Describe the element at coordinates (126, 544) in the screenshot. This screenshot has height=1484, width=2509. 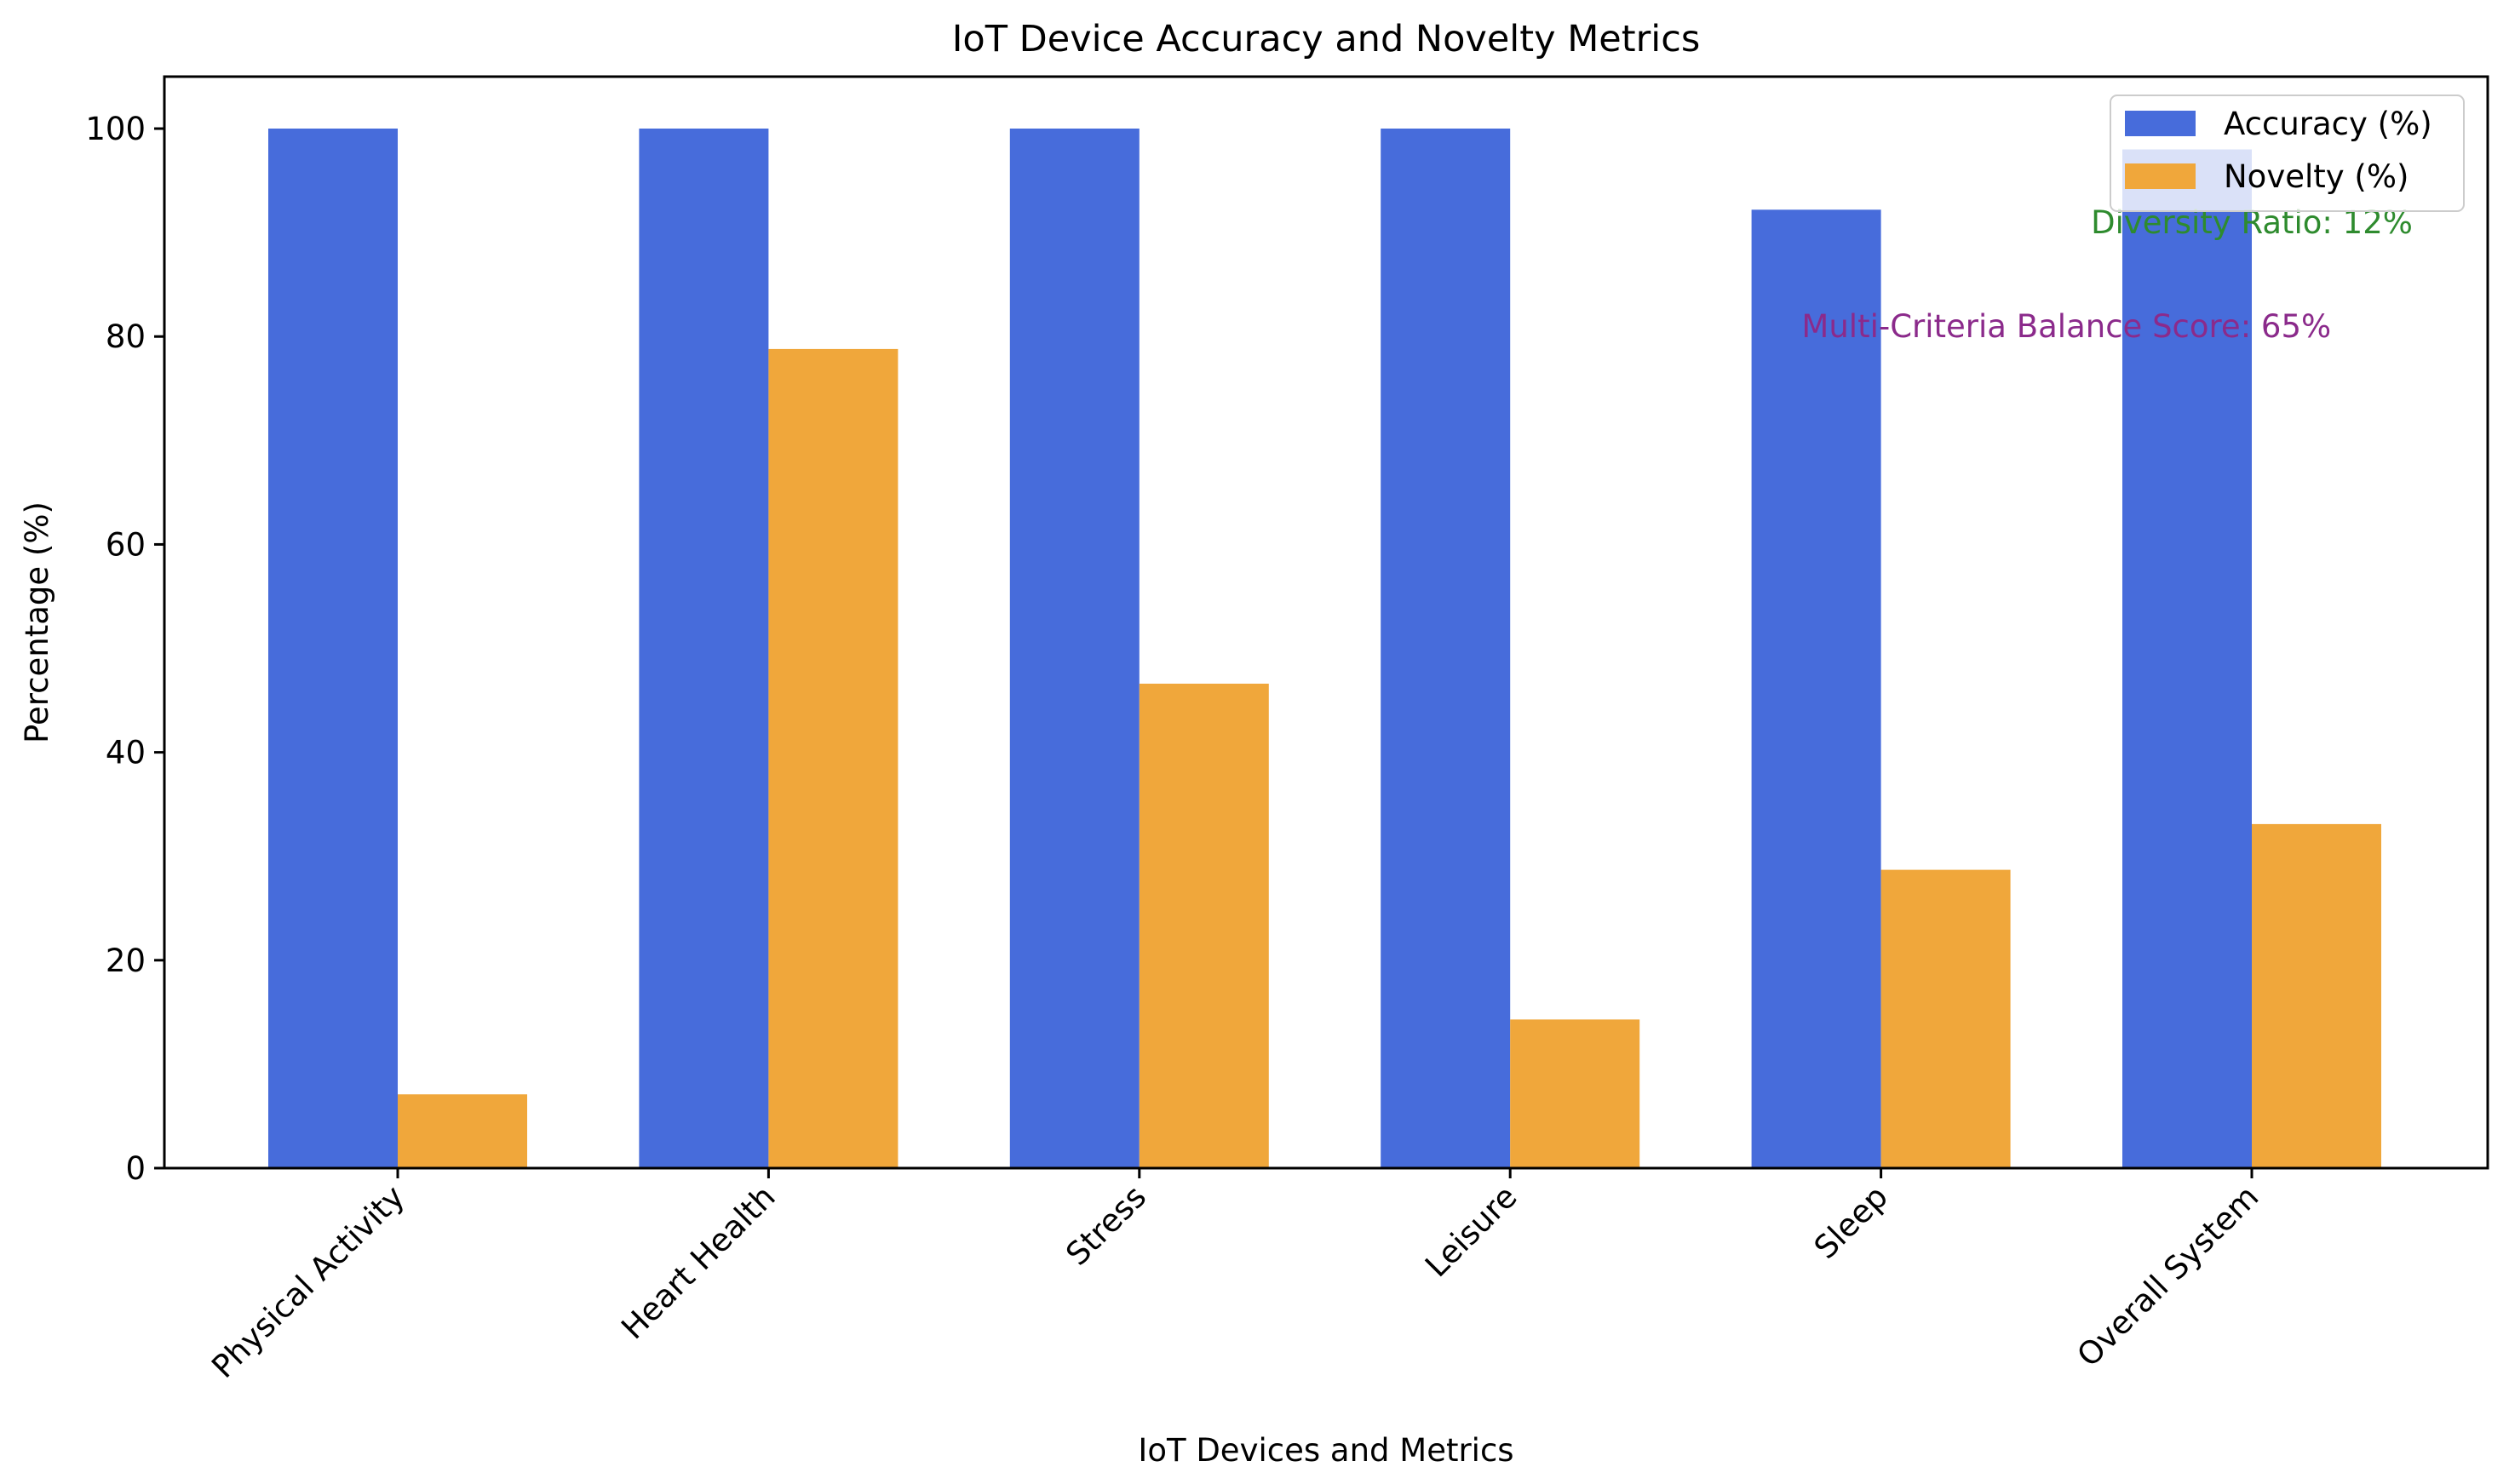
I see `y-tick-label: 60` at that location.